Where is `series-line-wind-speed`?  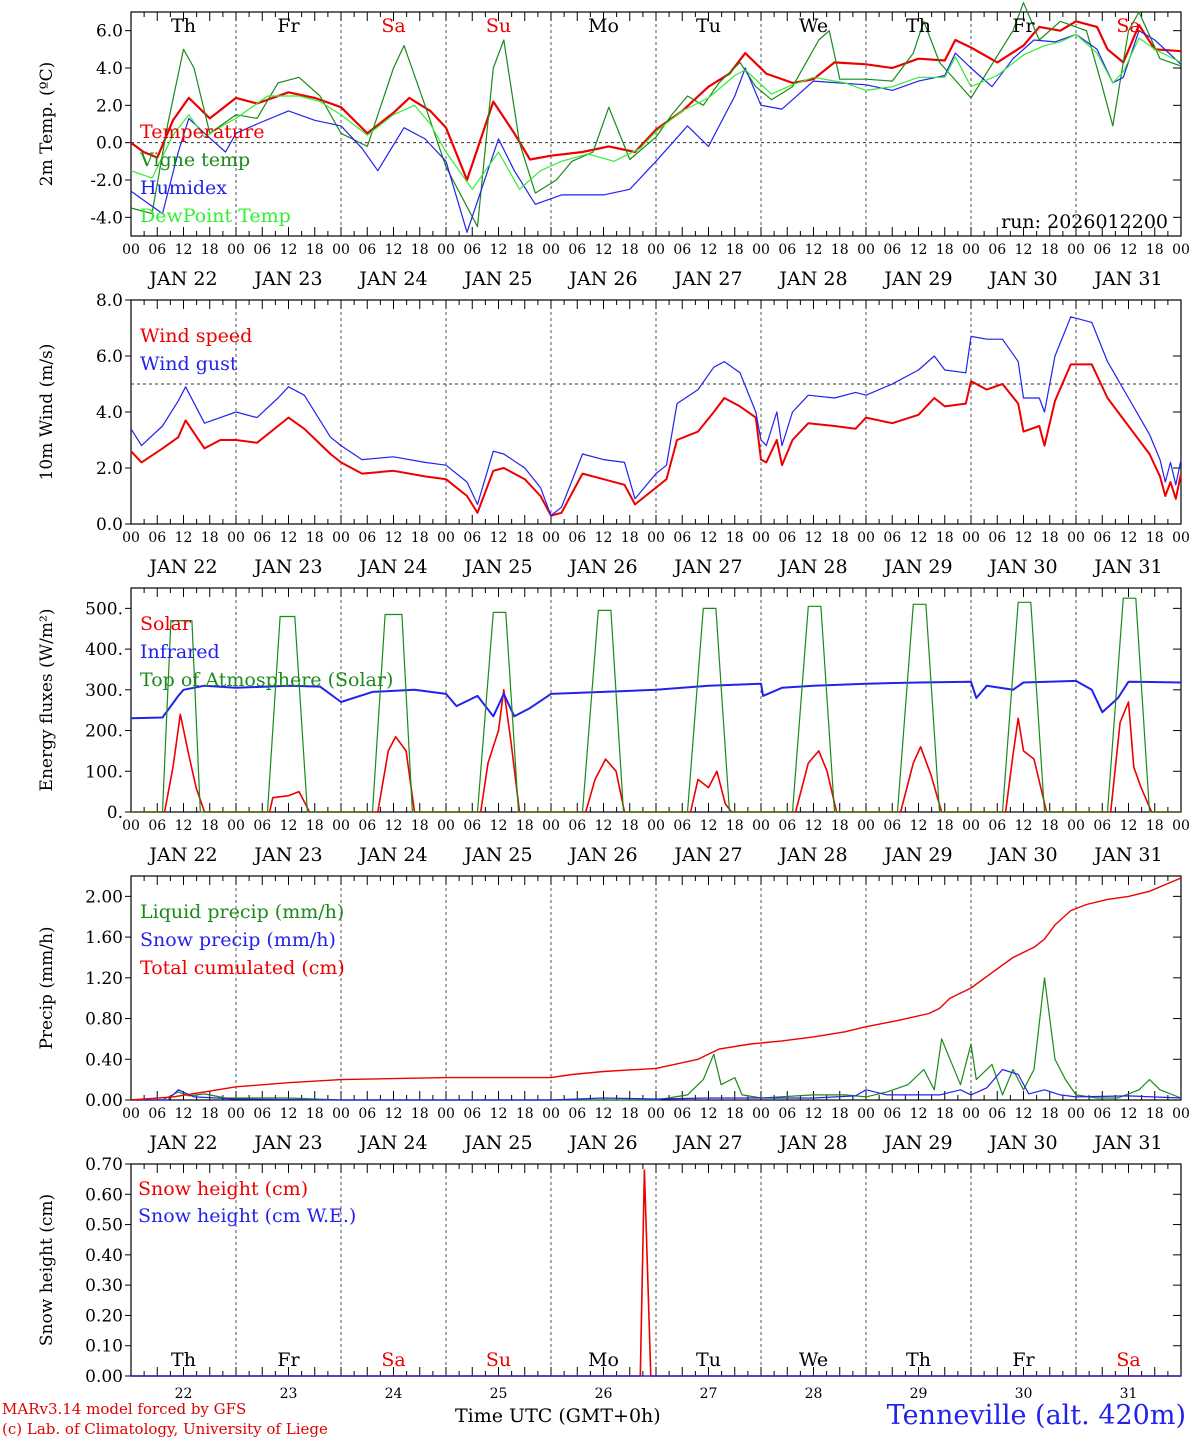
series-line-wind-speed is located at coordinates (656, 440).